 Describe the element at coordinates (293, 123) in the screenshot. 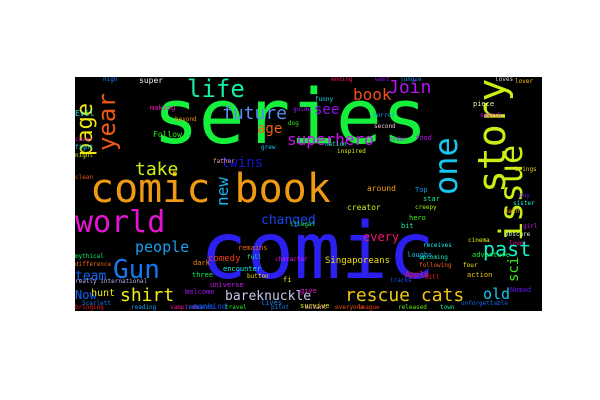

I see `word-dog: dog` at that location.